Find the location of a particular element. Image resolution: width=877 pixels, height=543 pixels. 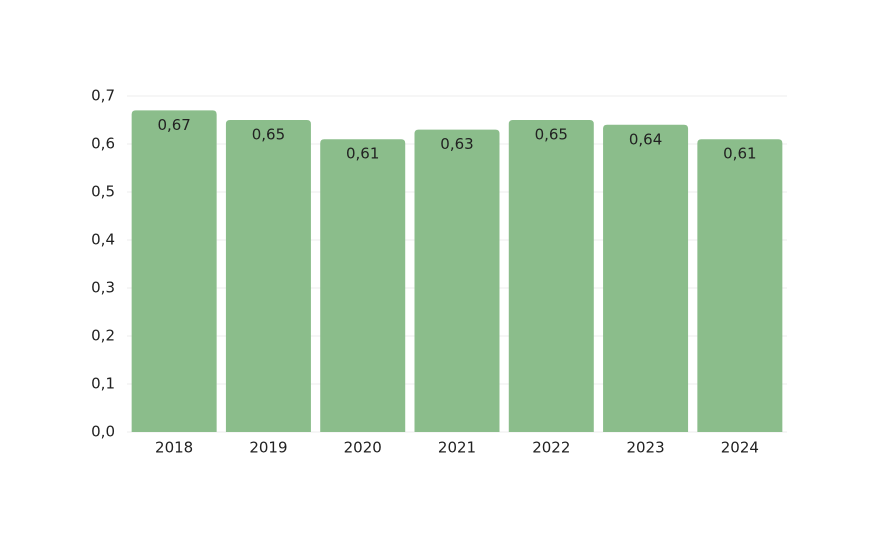

x-tick-label: 2022 is located at coordinates (551, 448).